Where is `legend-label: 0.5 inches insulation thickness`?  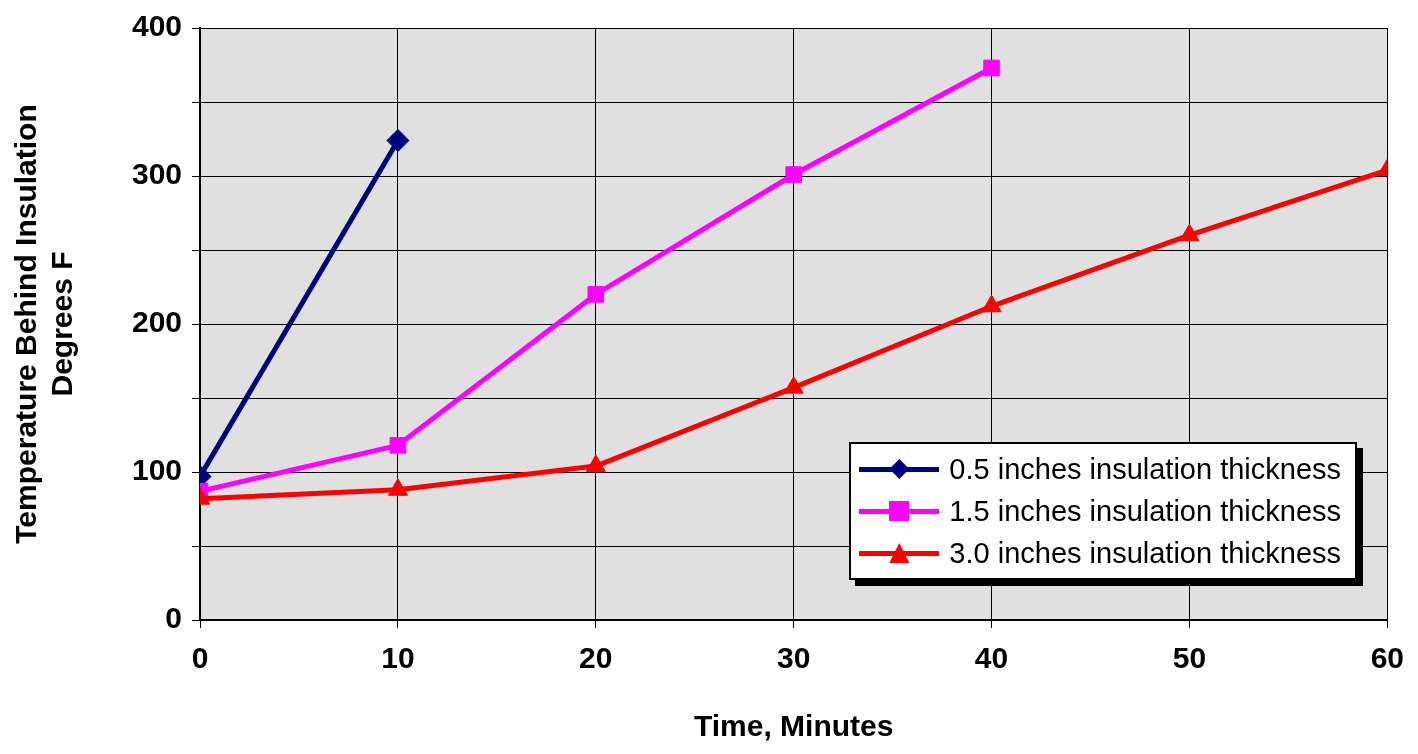 legend-label: 0.5 inches insulation thickness is located at coordinates (1145, 469).